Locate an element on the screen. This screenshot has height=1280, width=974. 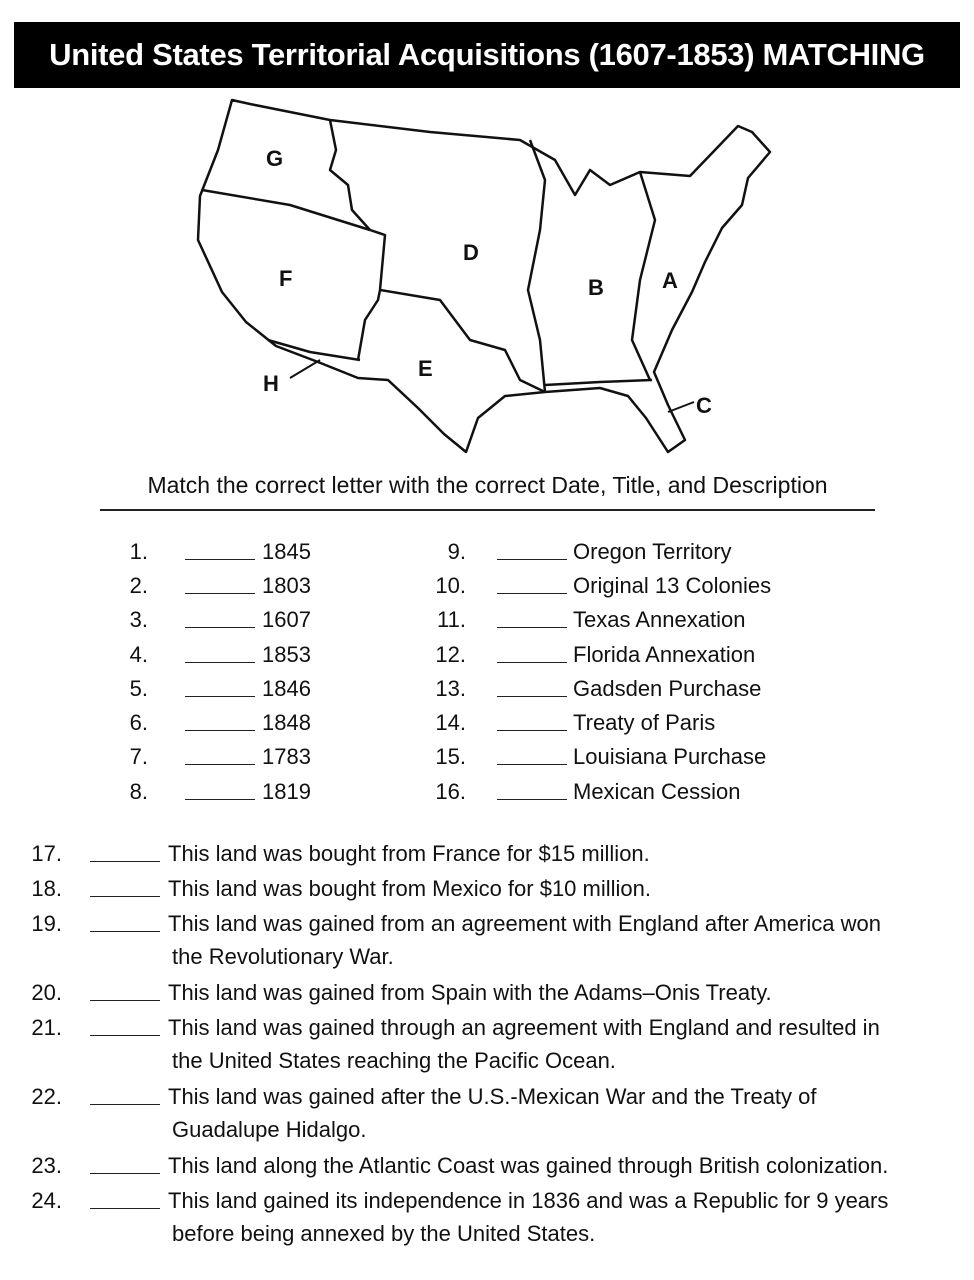
title-item: 16. Mexican Cession is located at coordinates (487, 792).